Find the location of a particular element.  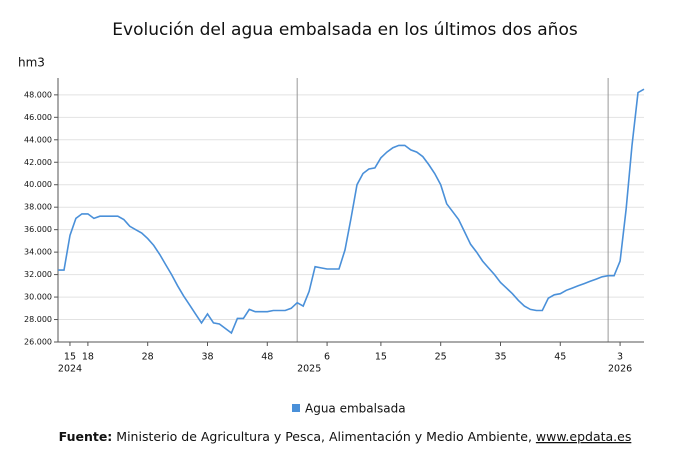

x-tick-label: 6 is located at coordinates (327, 357).